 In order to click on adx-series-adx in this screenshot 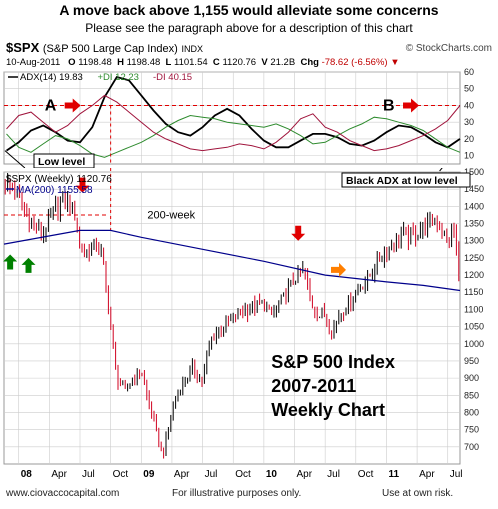, I will do `click(233, 113)`.